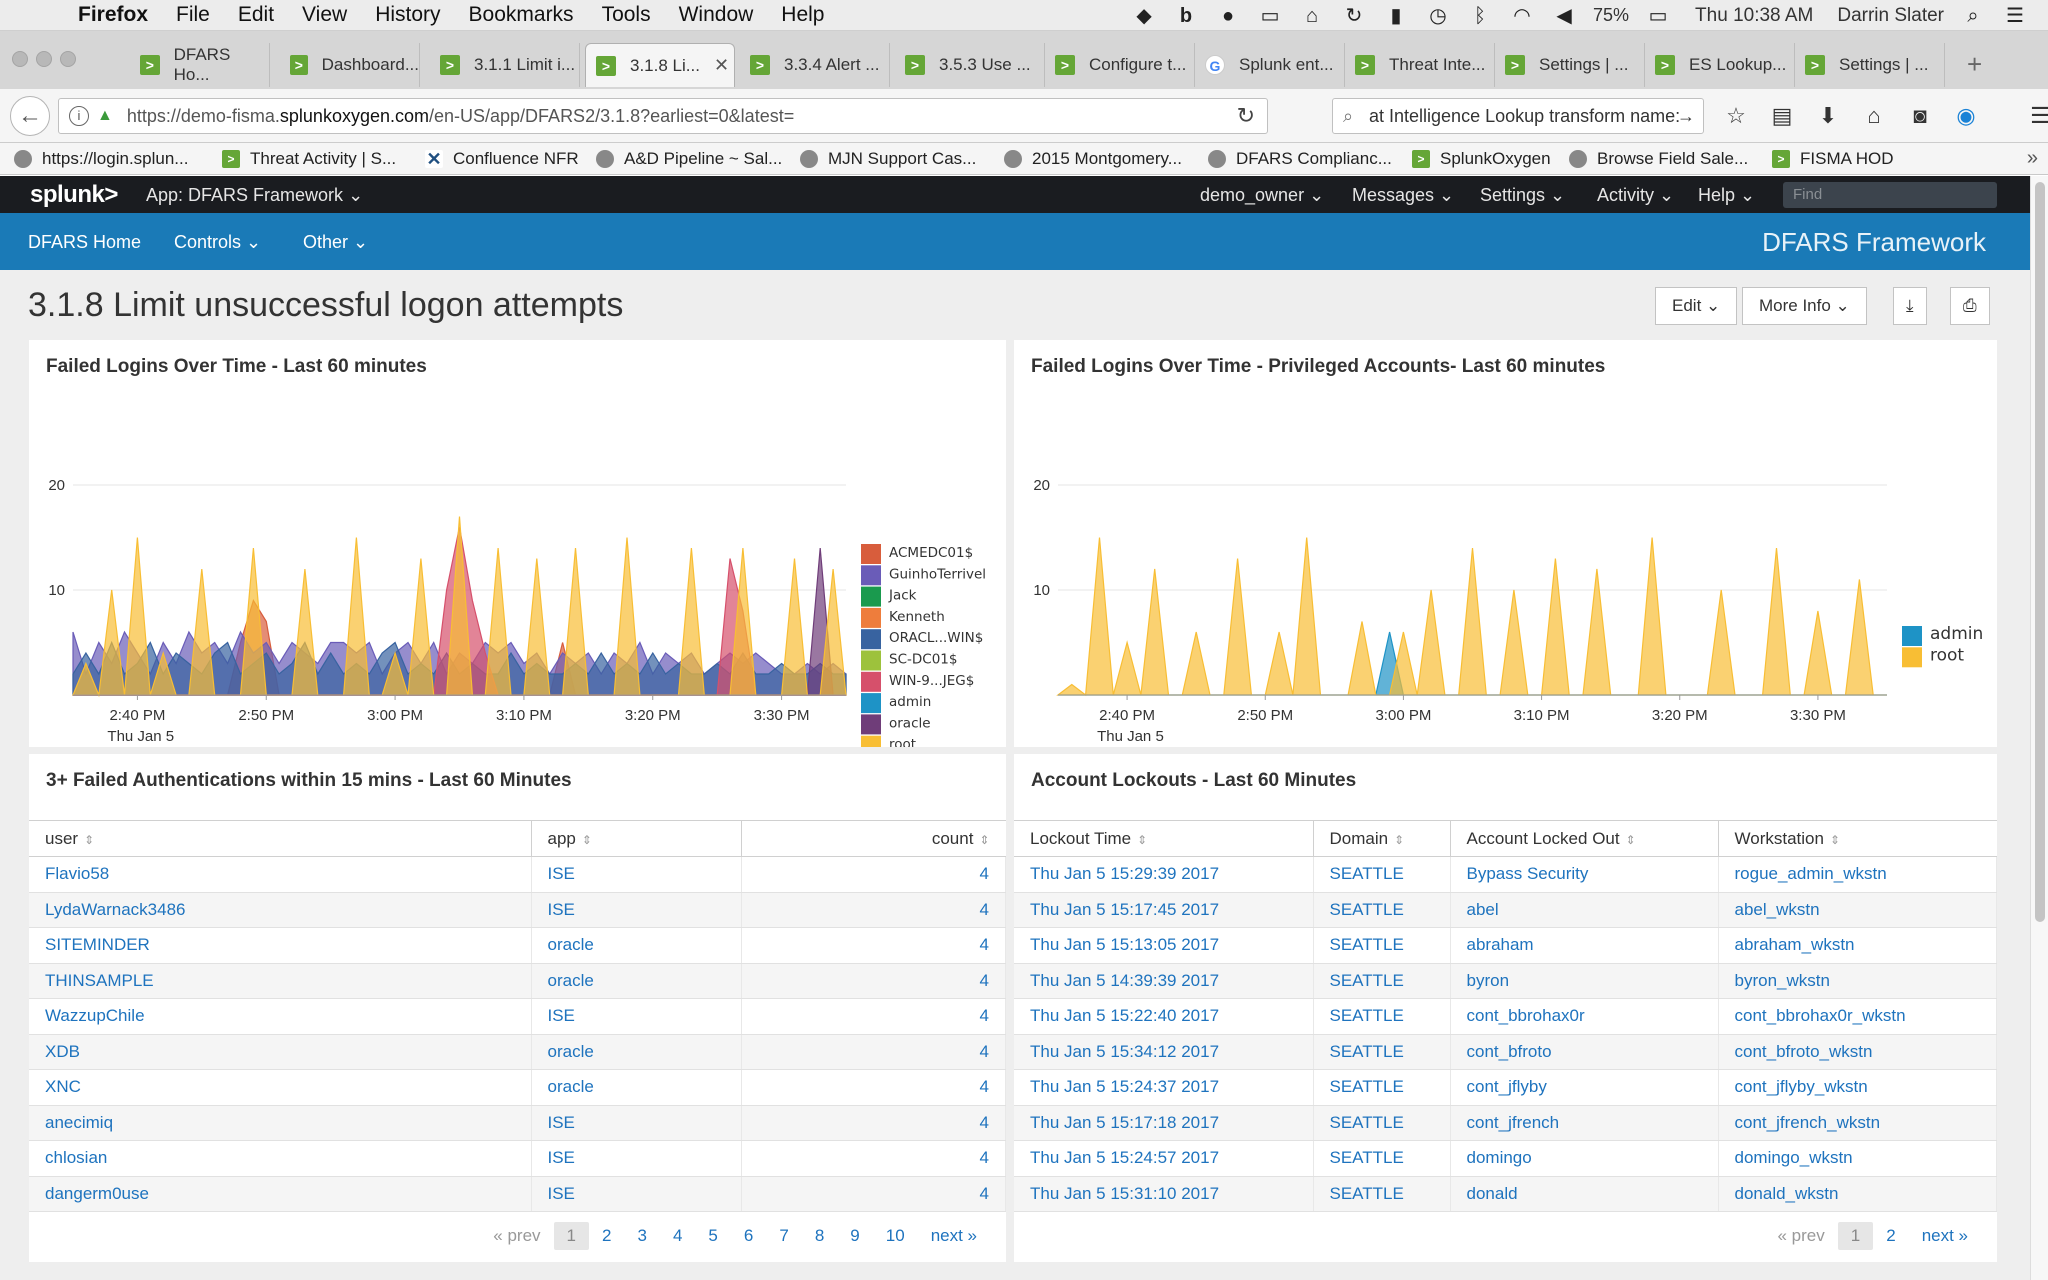  I want to click on table-cell: donald, so click(1584, 1194).